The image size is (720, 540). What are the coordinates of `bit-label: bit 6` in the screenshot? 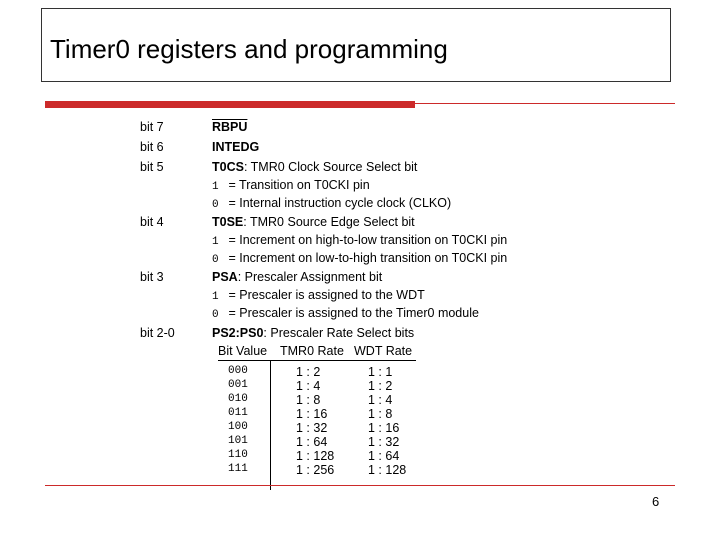 It's located at (152, 147).